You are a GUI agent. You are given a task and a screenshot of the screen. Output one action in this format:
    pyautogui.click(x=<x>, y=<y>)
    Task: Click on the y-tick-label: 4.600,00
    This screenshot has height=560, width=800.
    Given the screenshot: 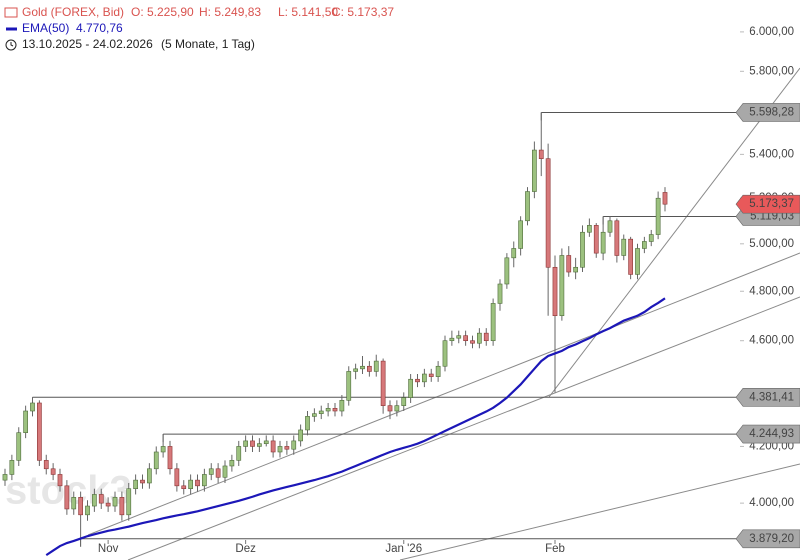 What is the action you would take?
    pyautogui.click(x=771, y=341)
    